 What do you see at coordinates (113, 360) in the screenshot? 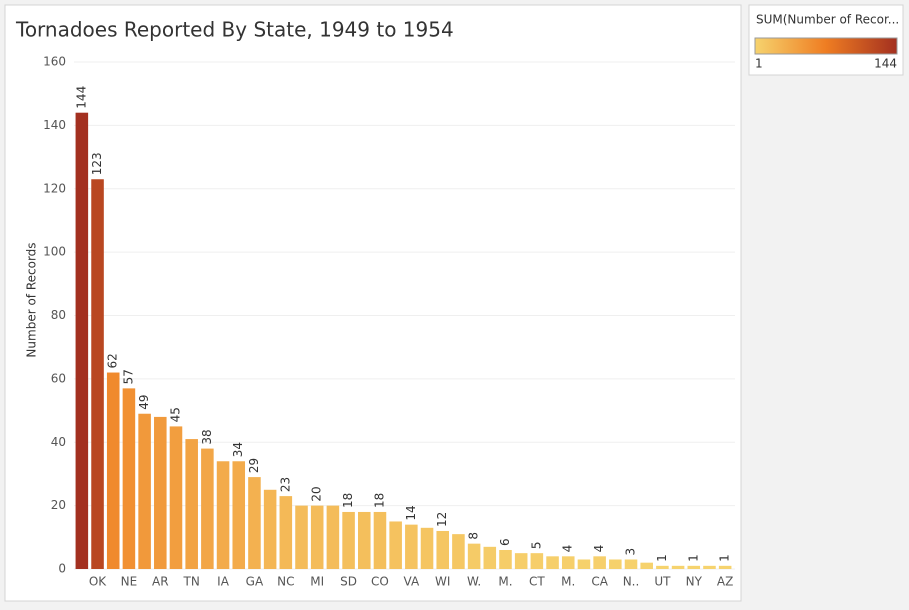
I see `value-label: 62` at bounding box center [113, 360].